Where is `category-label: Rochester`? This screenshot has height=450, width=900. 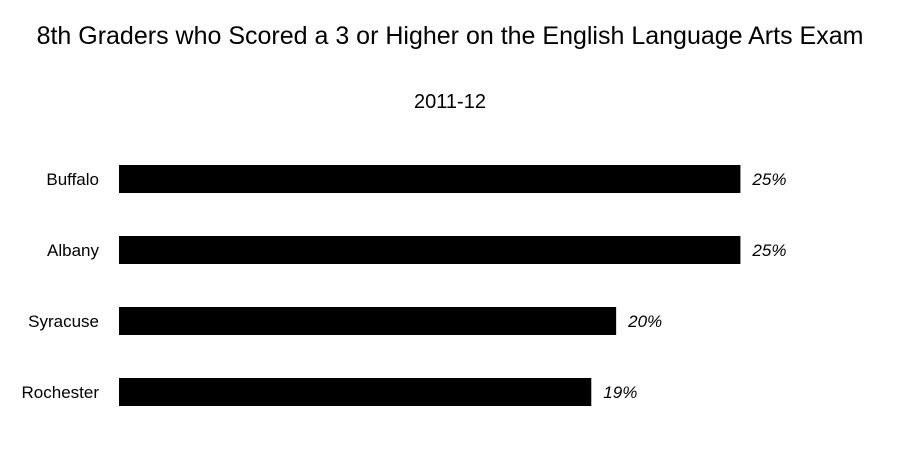
category-label: Rochester is located at coordinates (61, 392).